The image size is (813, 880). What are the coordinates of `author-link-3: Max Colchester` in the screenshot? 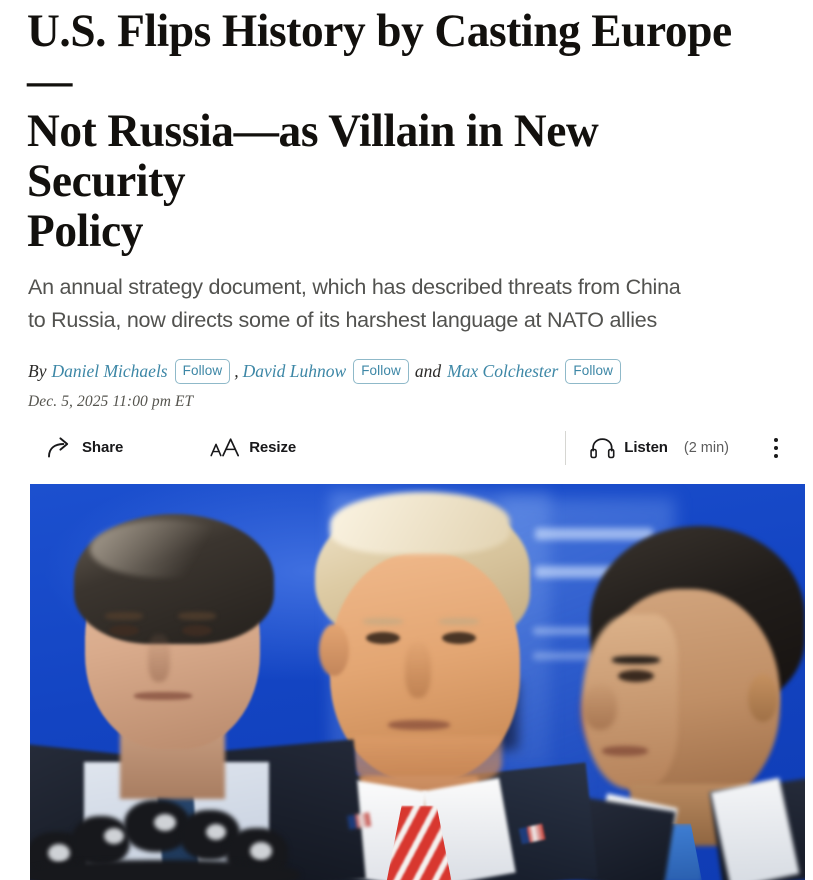 It's located at (503, 371).